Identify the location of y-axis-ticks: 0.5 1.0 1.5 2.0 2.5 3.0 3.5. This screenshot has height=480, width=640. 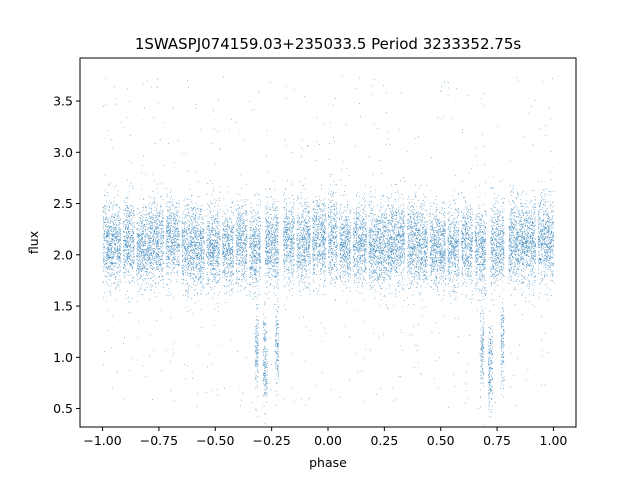
(66, 255).